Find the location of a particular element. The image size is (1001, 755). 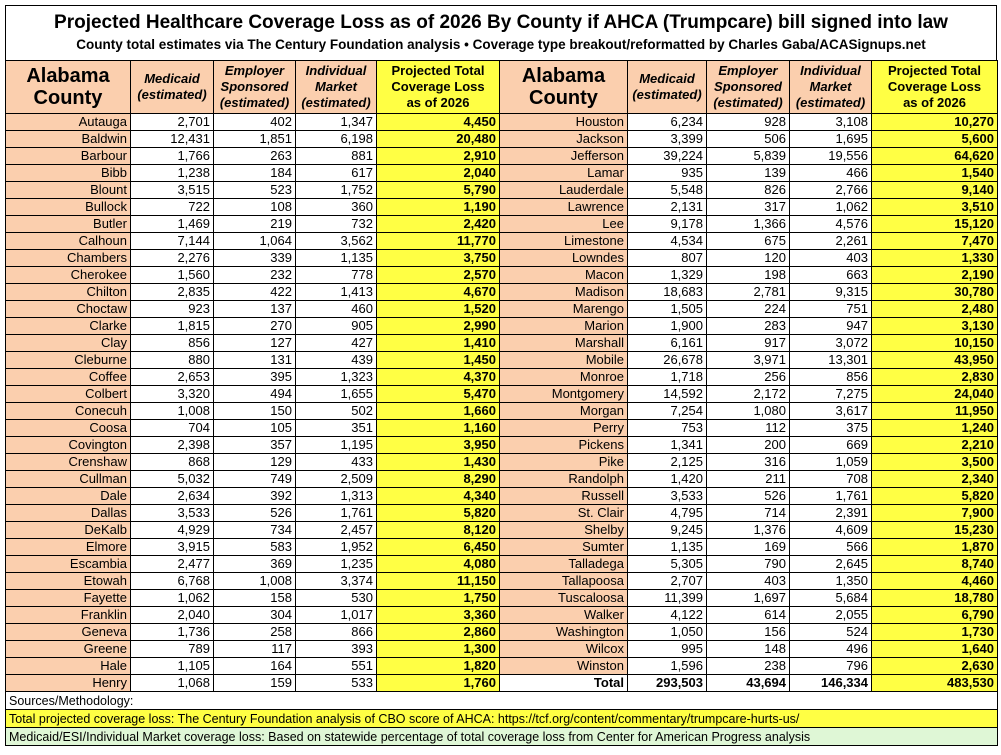

table-cell: 2,634 is located at coordinates (172, 496).